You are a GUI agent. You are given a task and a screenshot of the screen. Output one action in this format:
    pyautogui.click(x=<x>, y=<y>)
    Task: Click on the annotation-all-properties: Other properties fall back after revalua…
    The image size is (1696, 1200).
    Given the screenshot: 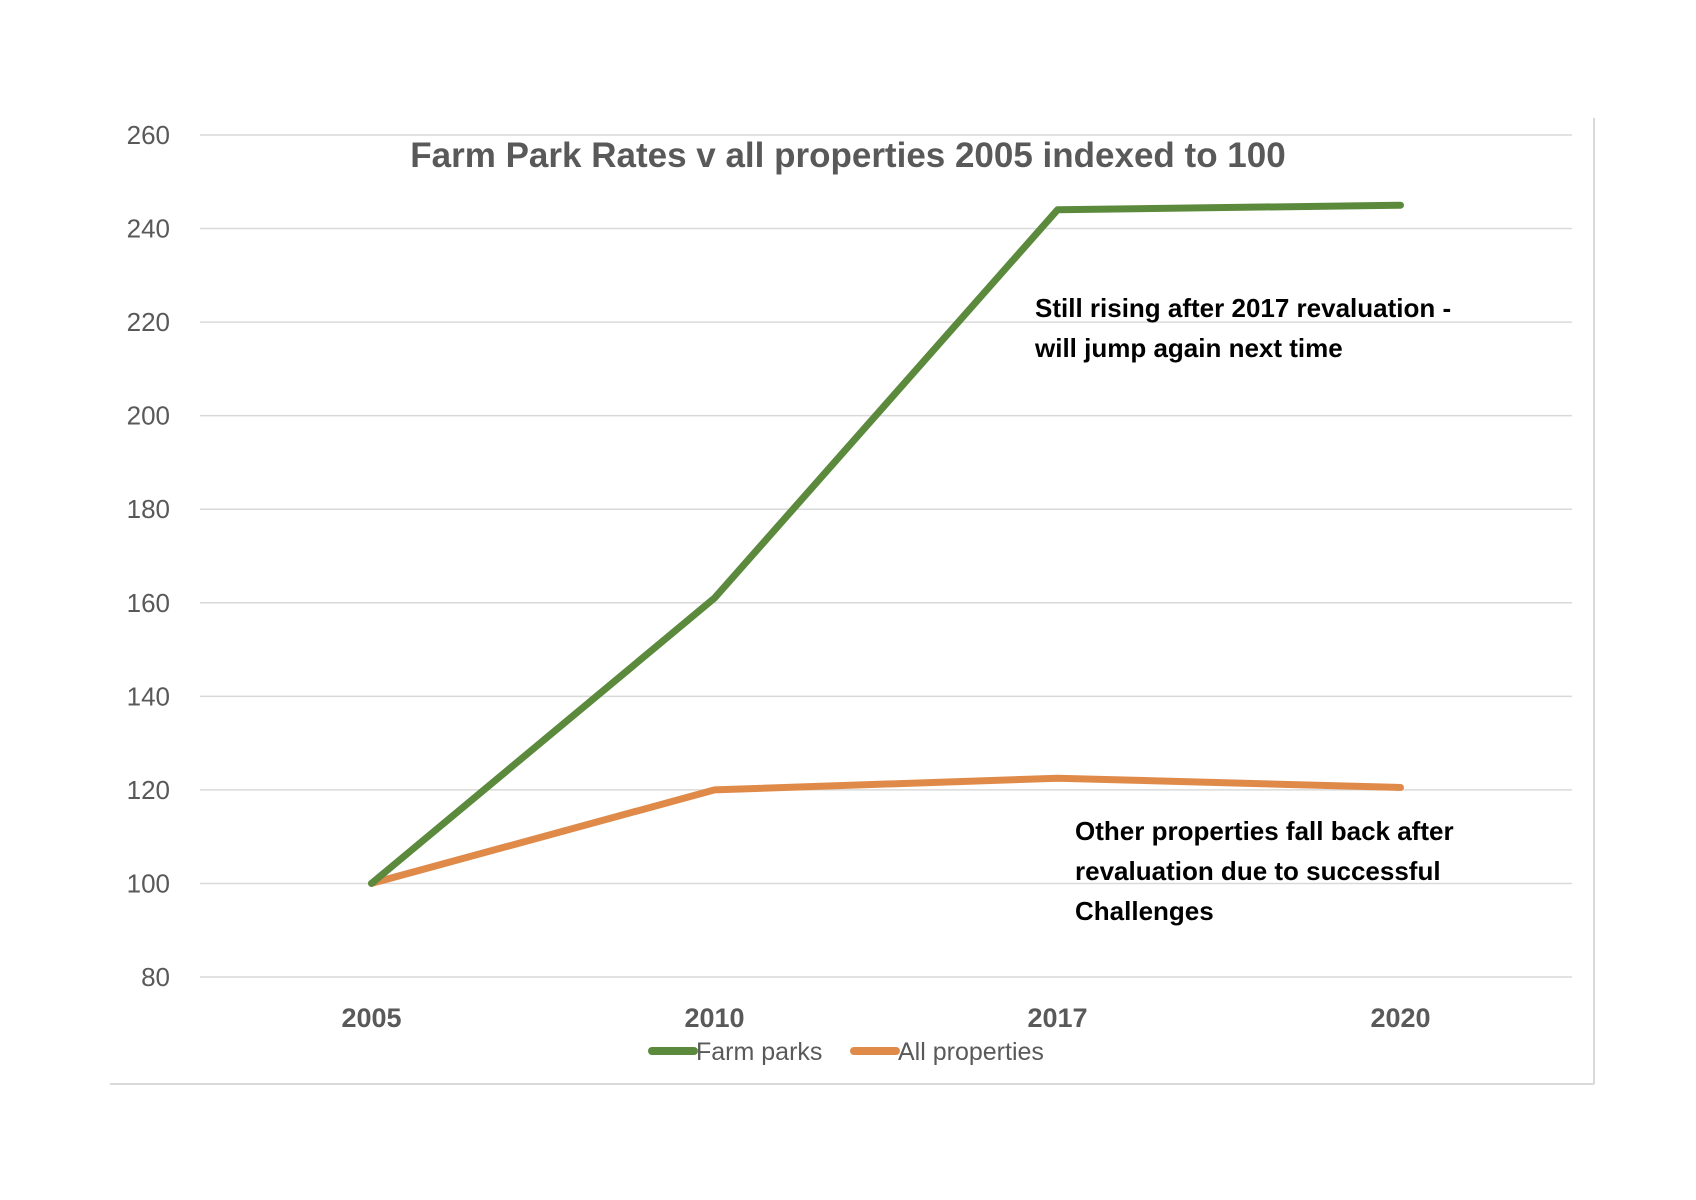 What is the action you would take?
    pyautogui.click(x=1268, y=871)
    